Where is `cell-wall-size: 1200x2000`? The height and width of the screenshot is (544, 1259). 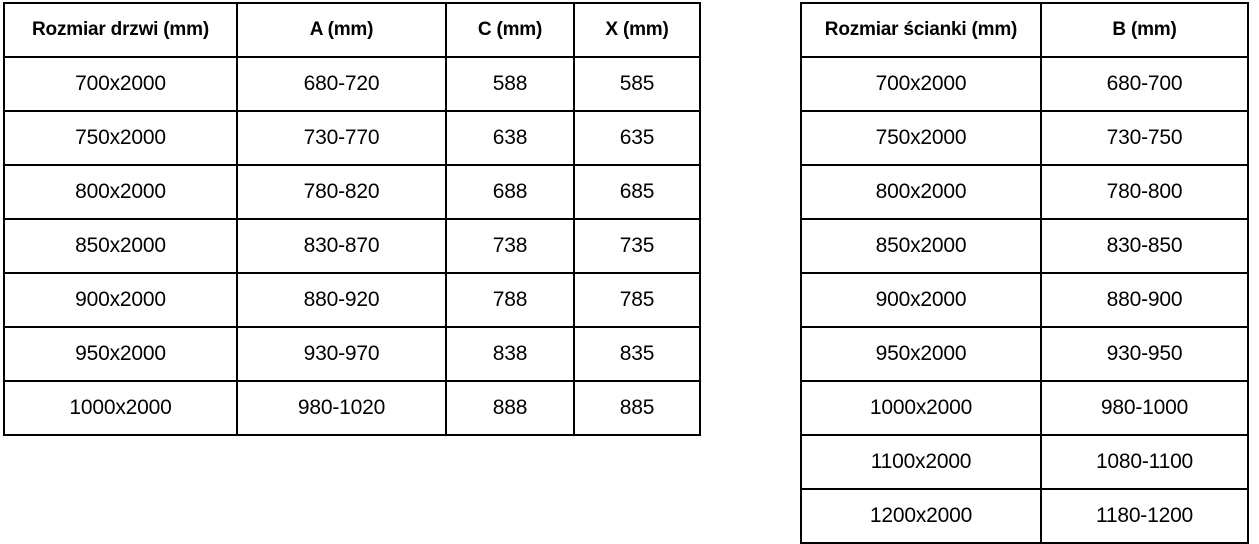 cell-wall-size: 1200x2000 is located at coordinates (921, 516).